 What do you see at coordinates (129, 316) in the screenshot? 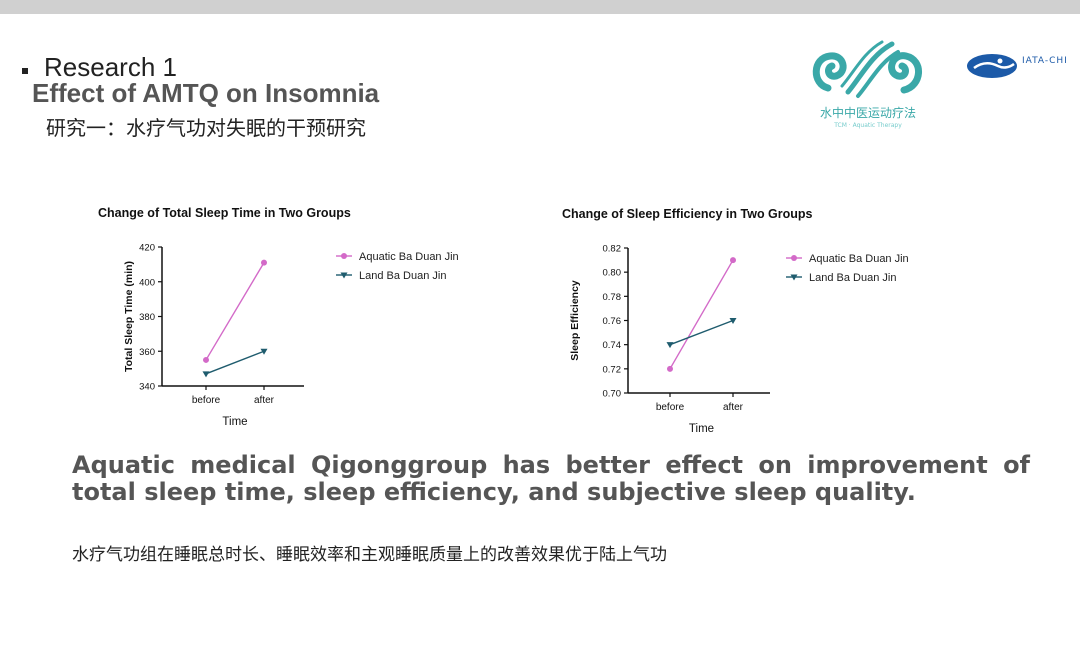
I see `y-axis-label: Total Sleep Time (min)` at bounding box center [129, 316].